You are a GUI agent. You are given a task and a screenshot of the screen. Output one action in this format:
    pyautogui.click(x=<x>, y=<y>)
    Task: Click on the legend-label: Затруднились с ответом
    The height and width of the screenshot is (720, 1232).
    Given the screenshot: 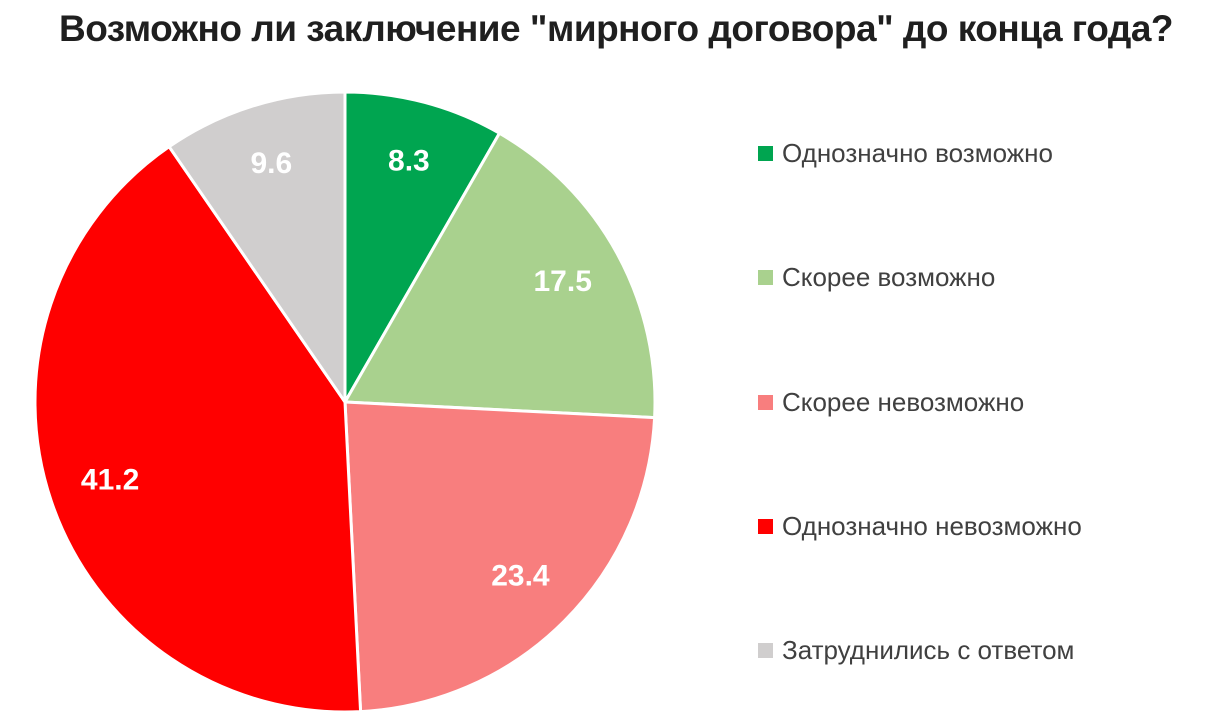 What is the action you would take?
    pyautogui.click(x=928, y=650)
    